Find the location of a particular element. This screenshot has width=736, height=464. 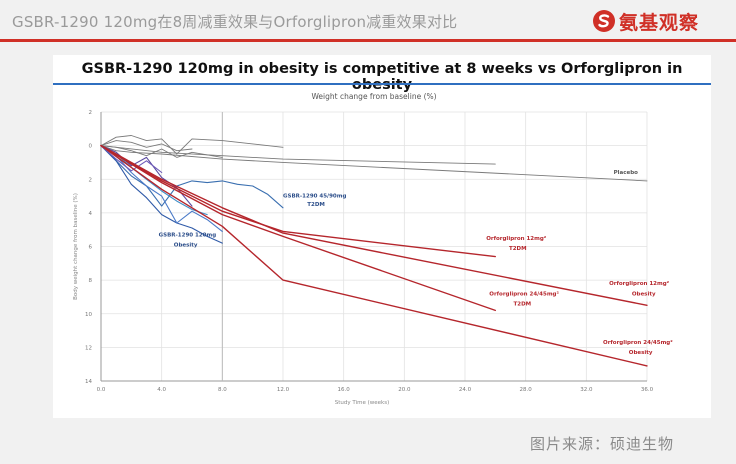

y-tick-label: 6 is located at coordinates (91, 248).